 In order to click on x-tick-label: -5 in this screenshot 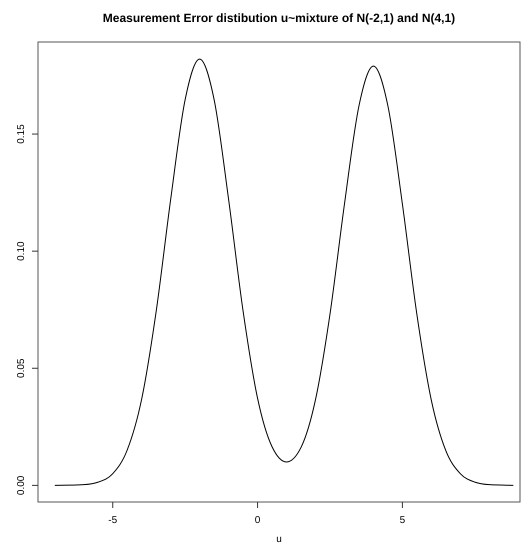, I will do `click(113, 520)`.